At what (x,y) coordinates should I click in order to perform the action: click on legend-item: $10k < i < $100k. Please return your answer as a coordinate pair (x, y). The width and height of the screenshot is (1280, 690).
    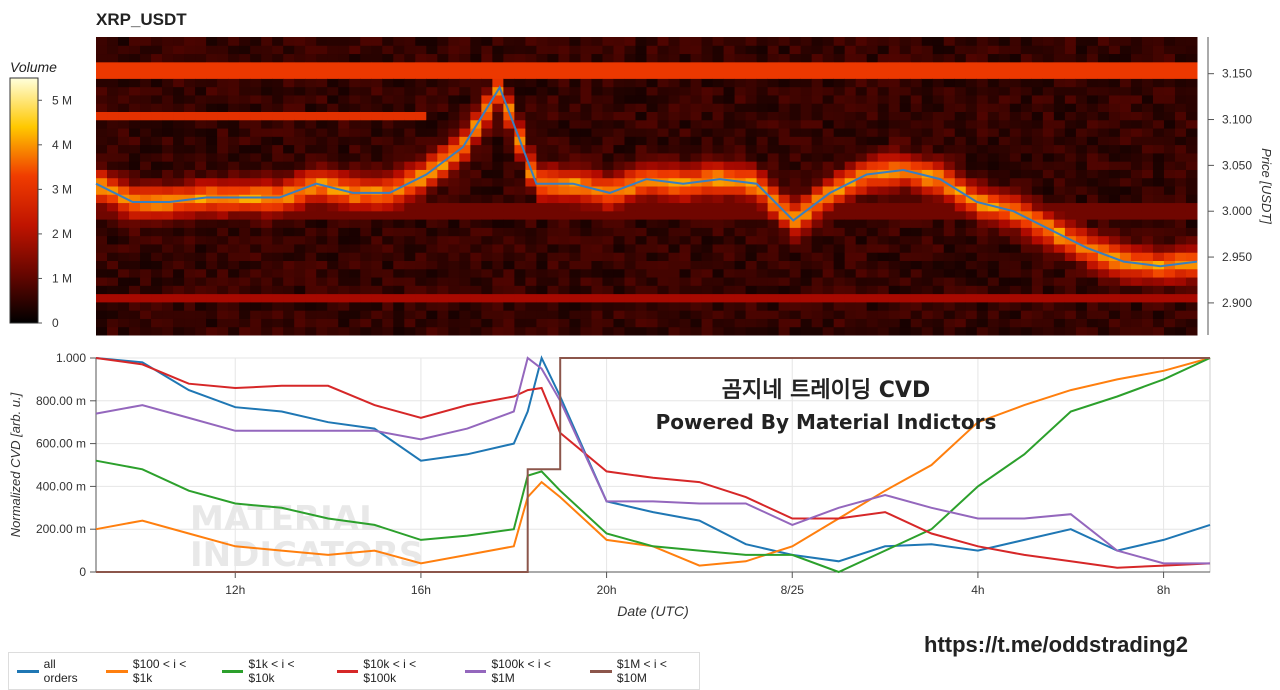
    Looking at the image, I should click on (393, 671).